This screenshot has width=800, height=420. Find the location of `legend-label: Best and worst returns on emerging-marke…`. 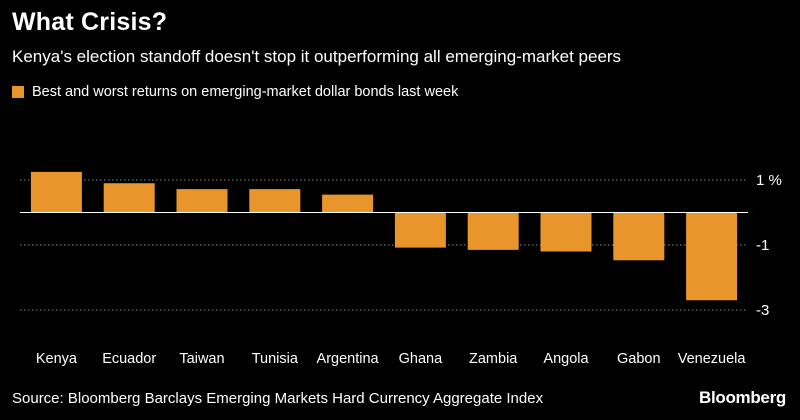

legend-label: Best and worst returns on emerging-marke… is located at coordinates (245, 92).